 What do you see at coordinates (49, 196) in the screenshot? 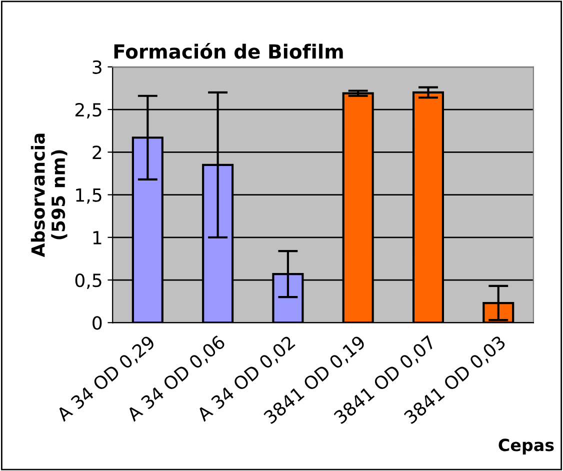
I see `y-axis-title: Absorvancia (595 nm)` at bounding box center [49, 196].